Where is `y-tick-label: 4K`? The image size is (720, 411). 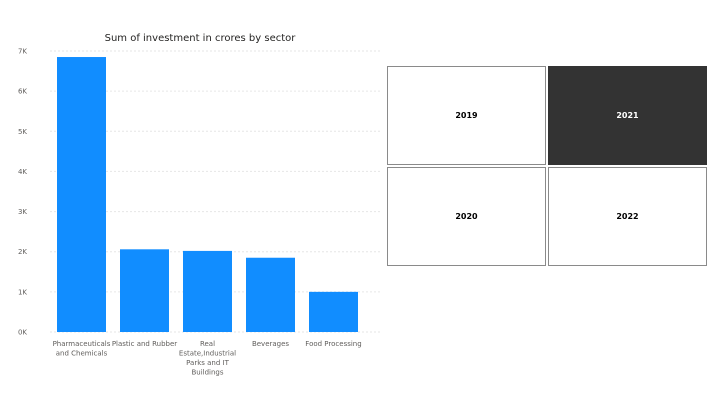
y-tick-label: 4K is located at coordinates (22, 172).